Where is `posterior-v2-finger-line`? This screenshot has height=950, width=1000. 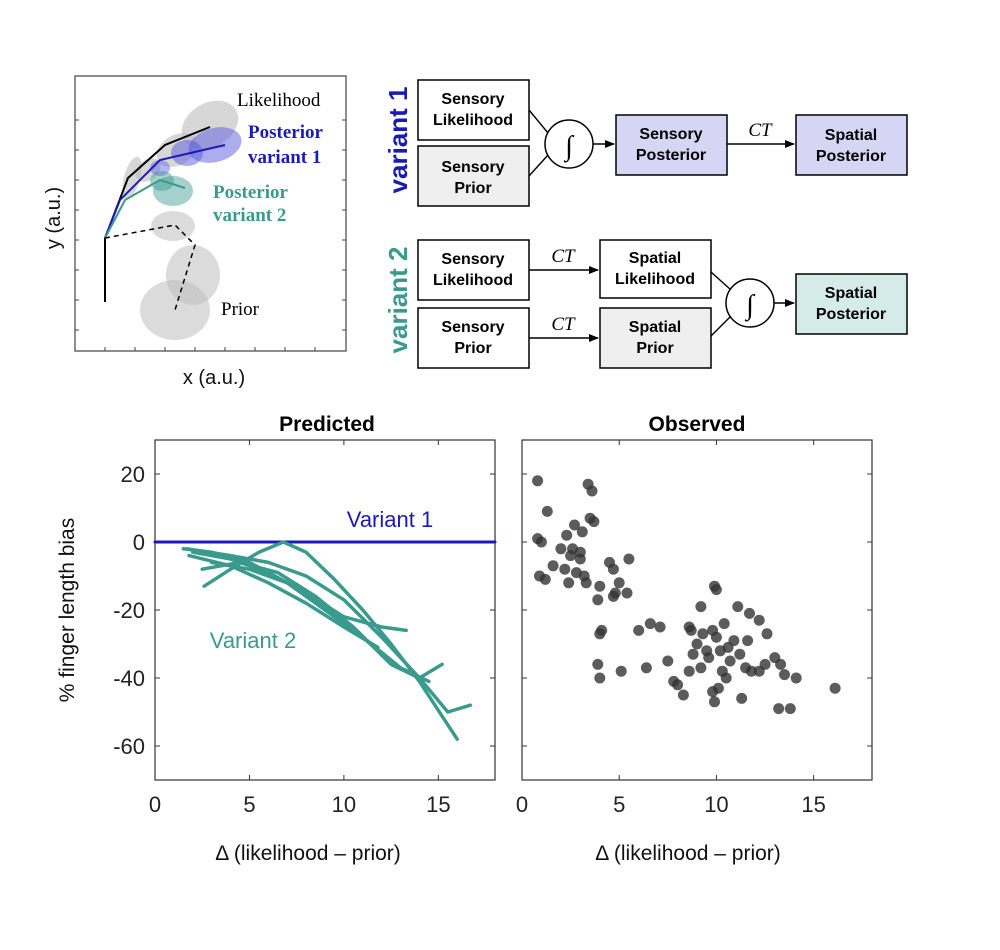
posterior-v2-finger-line is located at coordinates (145, 208).